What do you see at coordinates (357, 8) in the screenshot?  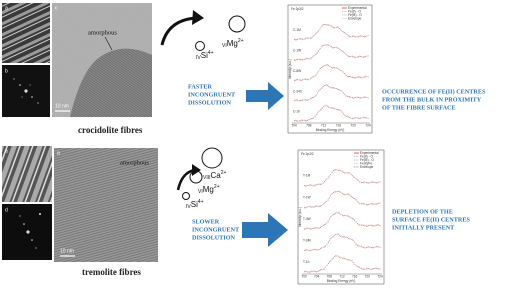 I see `legend-label: Experimental` at bounding box center [357, 8].